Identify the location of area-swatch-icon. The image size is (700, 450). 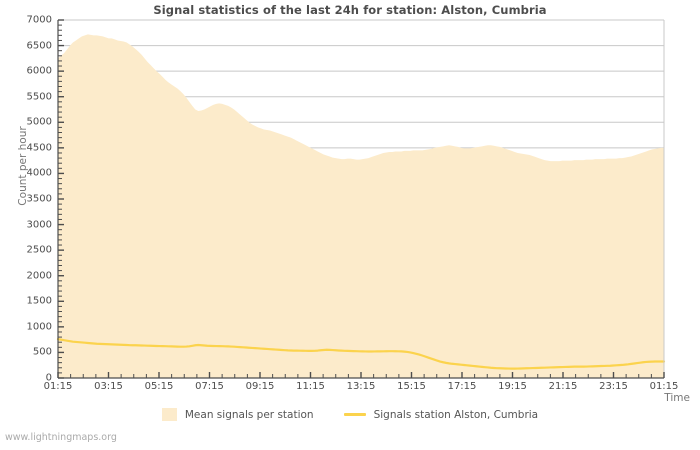
(169, 414).